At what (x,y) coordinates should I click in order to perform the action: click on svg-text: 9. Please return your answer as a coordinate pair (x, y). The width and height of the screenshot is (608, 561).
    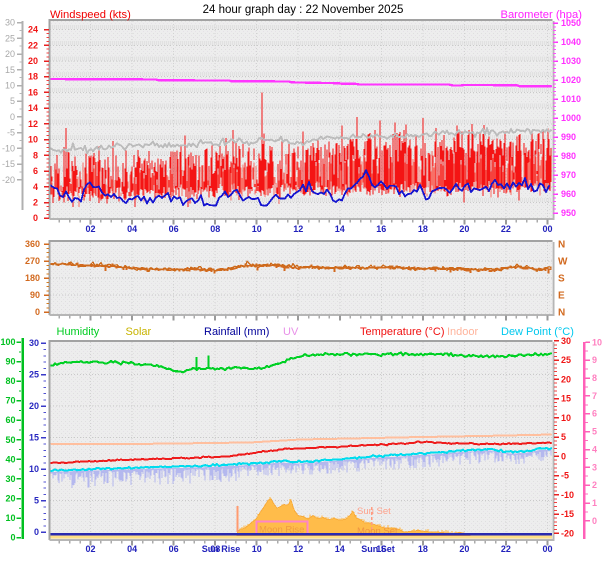
    Looking at the image, I should click on (594, 360).